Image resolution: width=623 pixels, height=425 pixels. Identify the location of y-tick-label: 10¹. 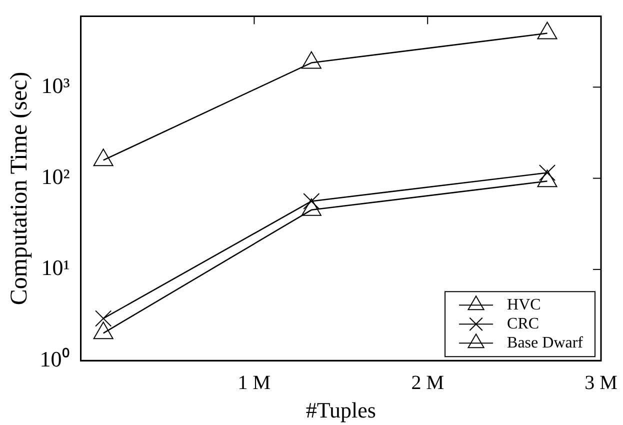
(55, 267).